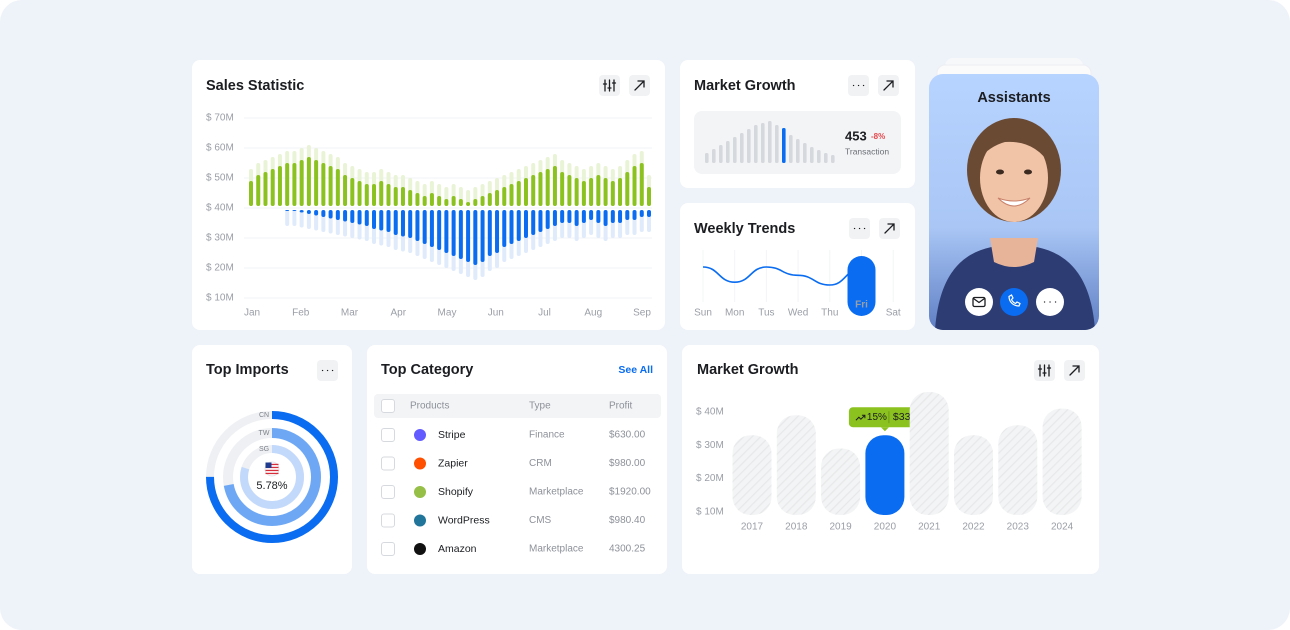  I want to click on table-cell: 4300.25, so click(627, 549).